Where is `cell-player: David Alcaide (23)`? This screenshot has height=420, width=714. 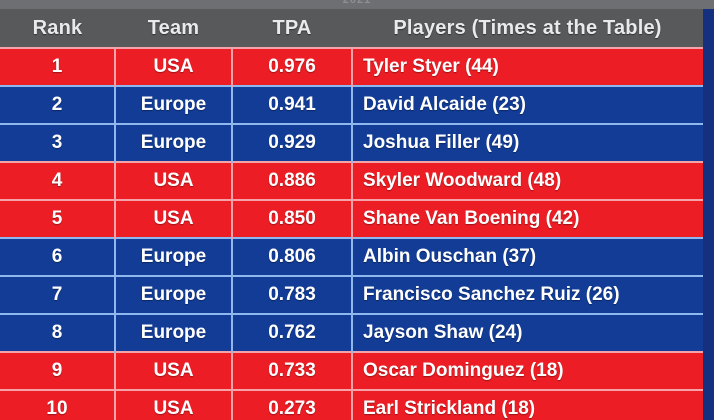 cell-player: David Alcaide (23) is located at coordinates (527, 104).